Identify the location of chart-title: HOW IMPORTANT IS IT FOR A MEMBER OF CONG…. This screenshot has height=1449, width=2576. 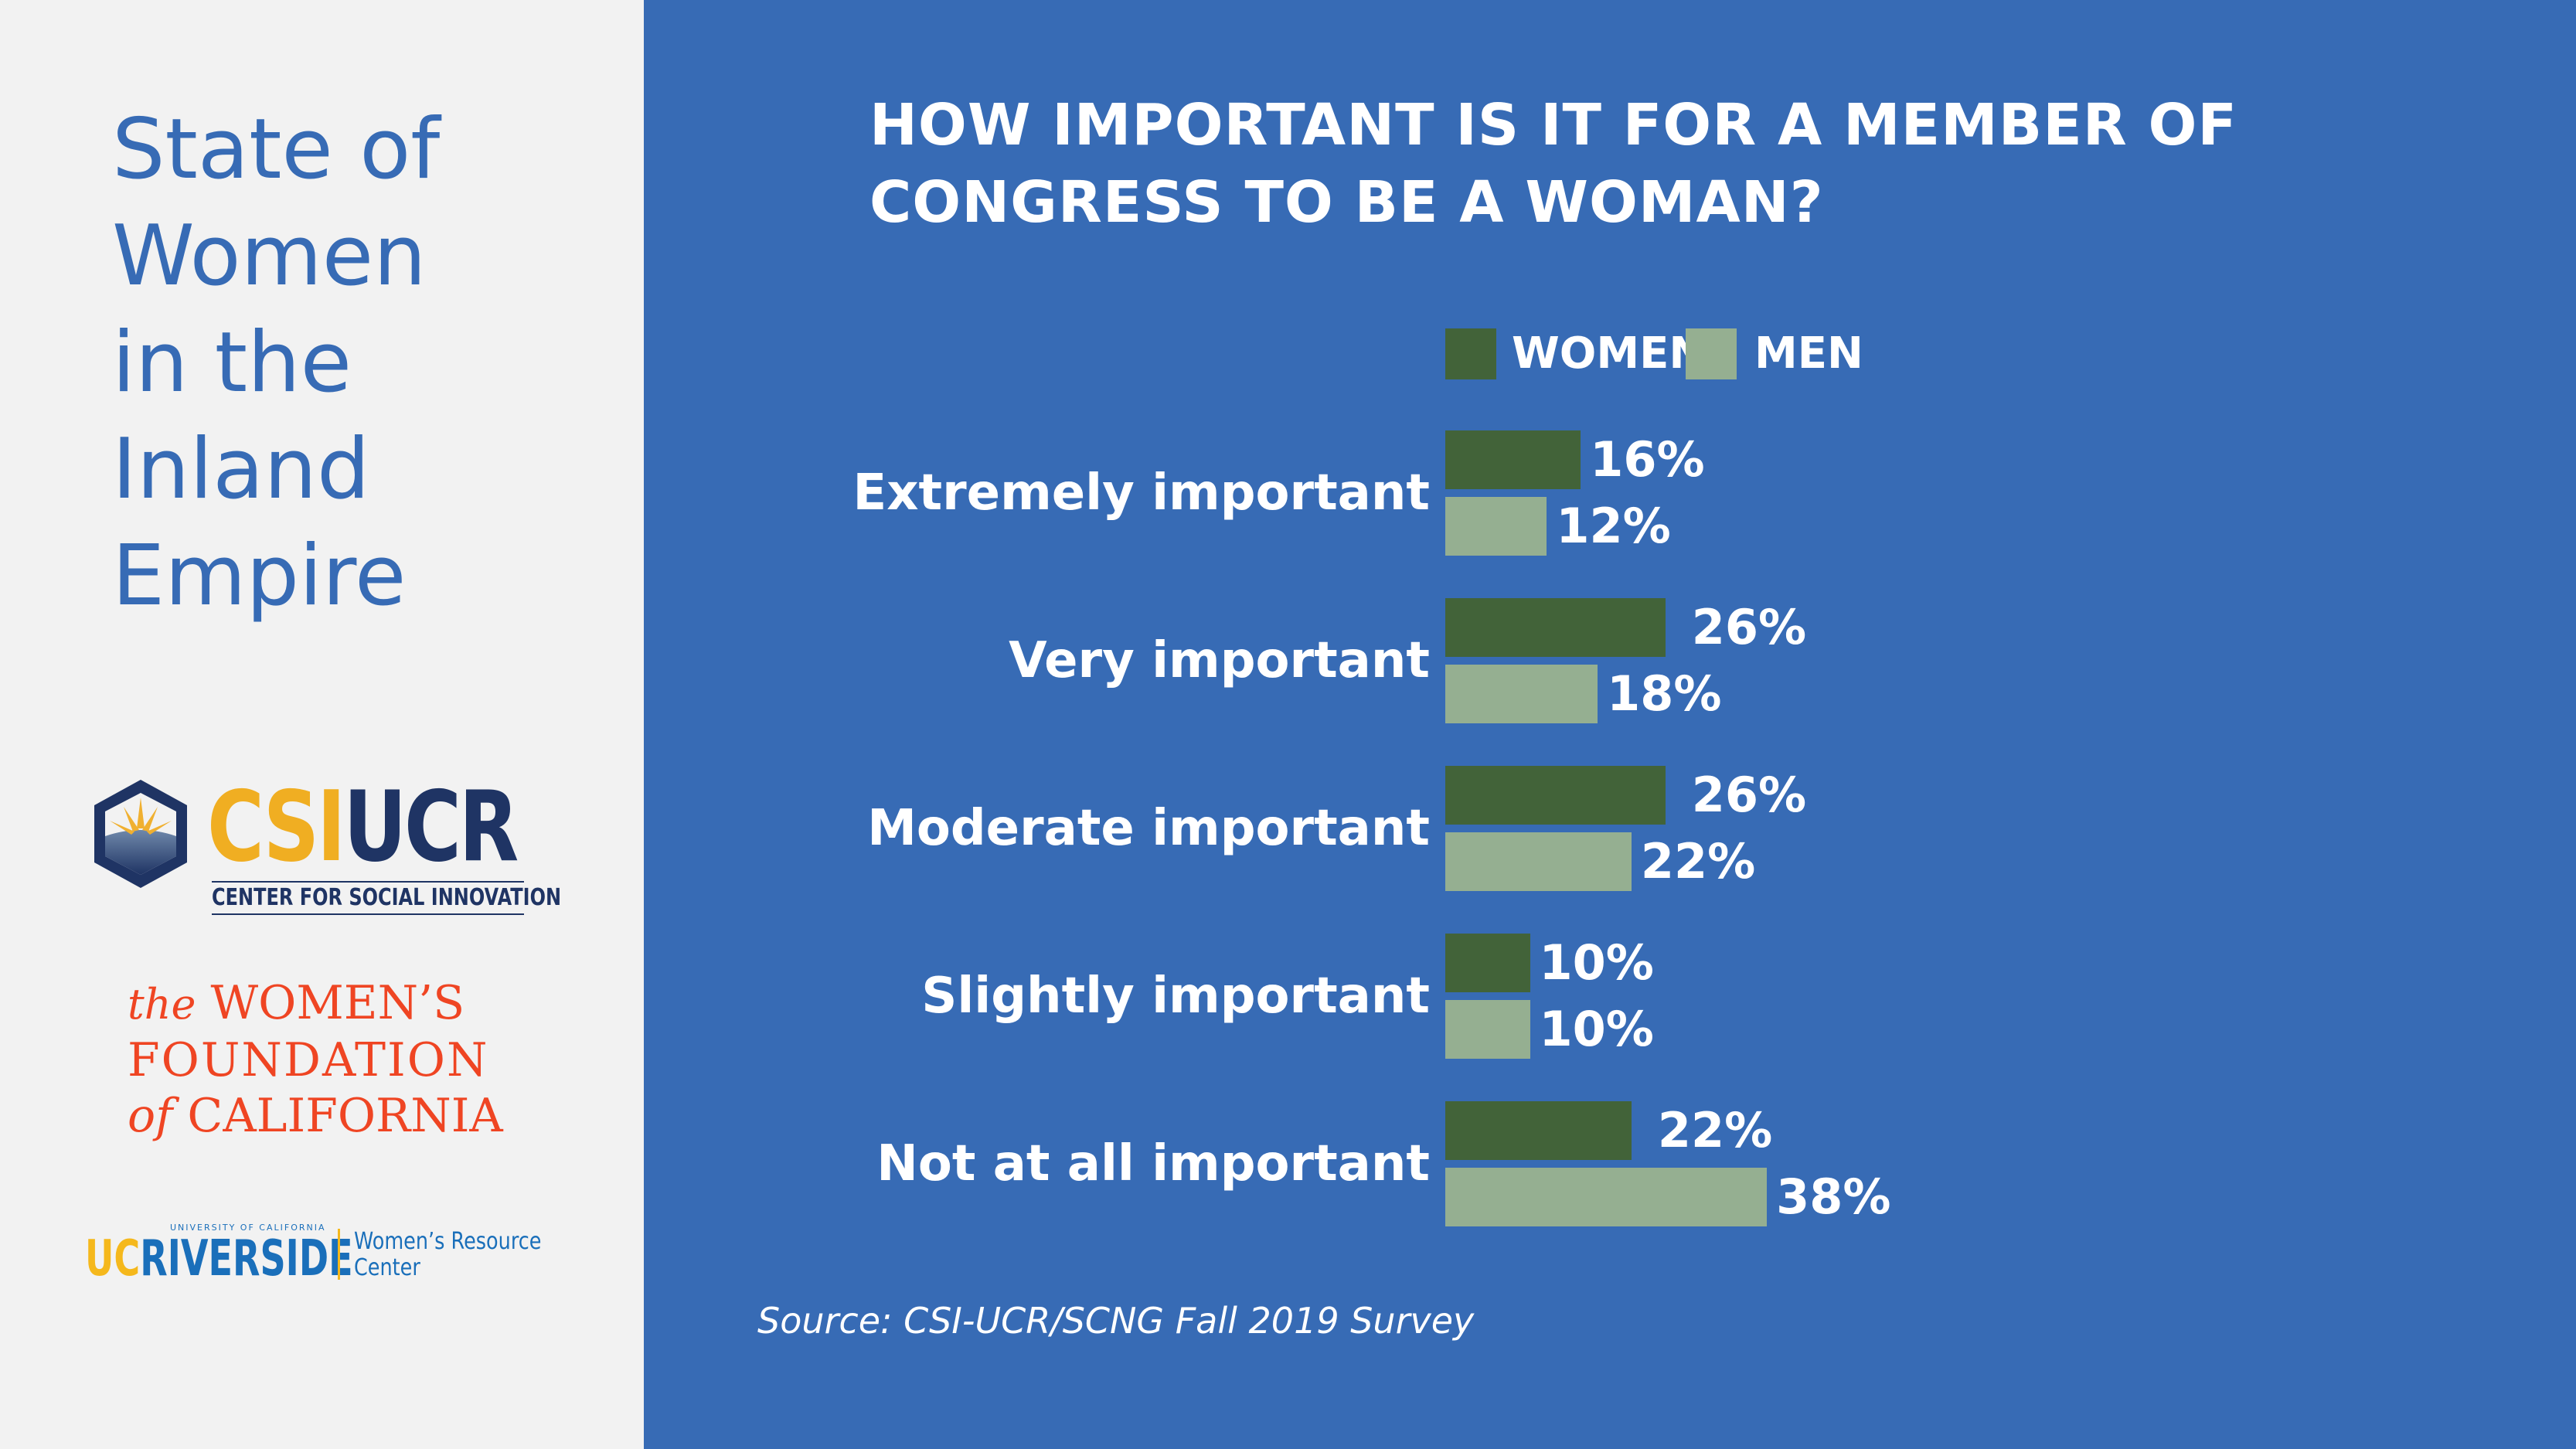
(1553, 164).